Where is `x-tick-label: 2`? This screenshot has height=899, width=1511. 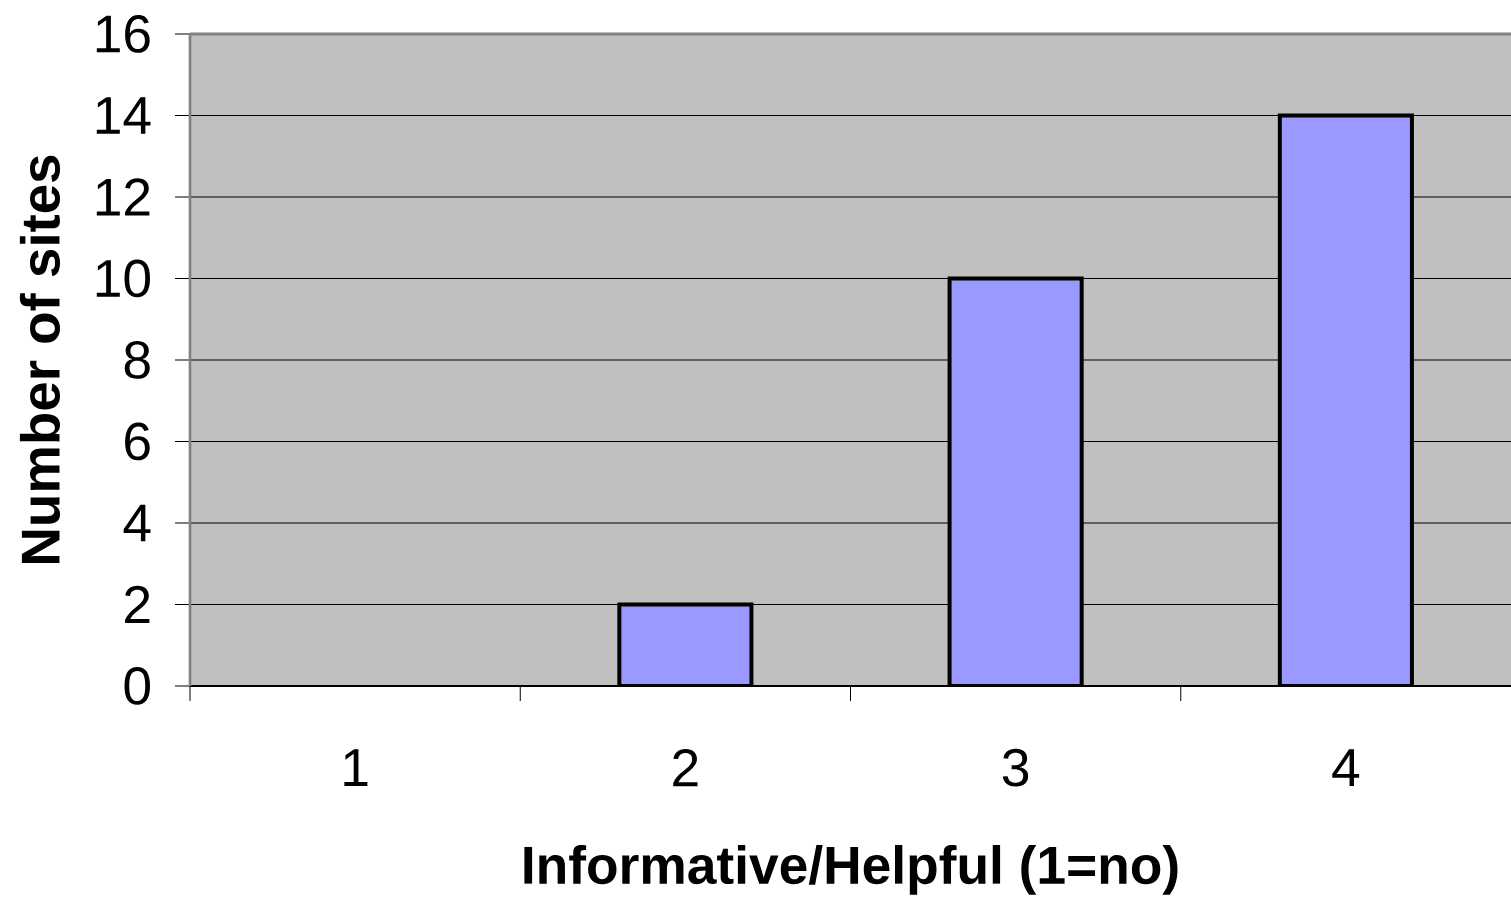 x-tick-label: 2 is located at coordinates (685, 768).